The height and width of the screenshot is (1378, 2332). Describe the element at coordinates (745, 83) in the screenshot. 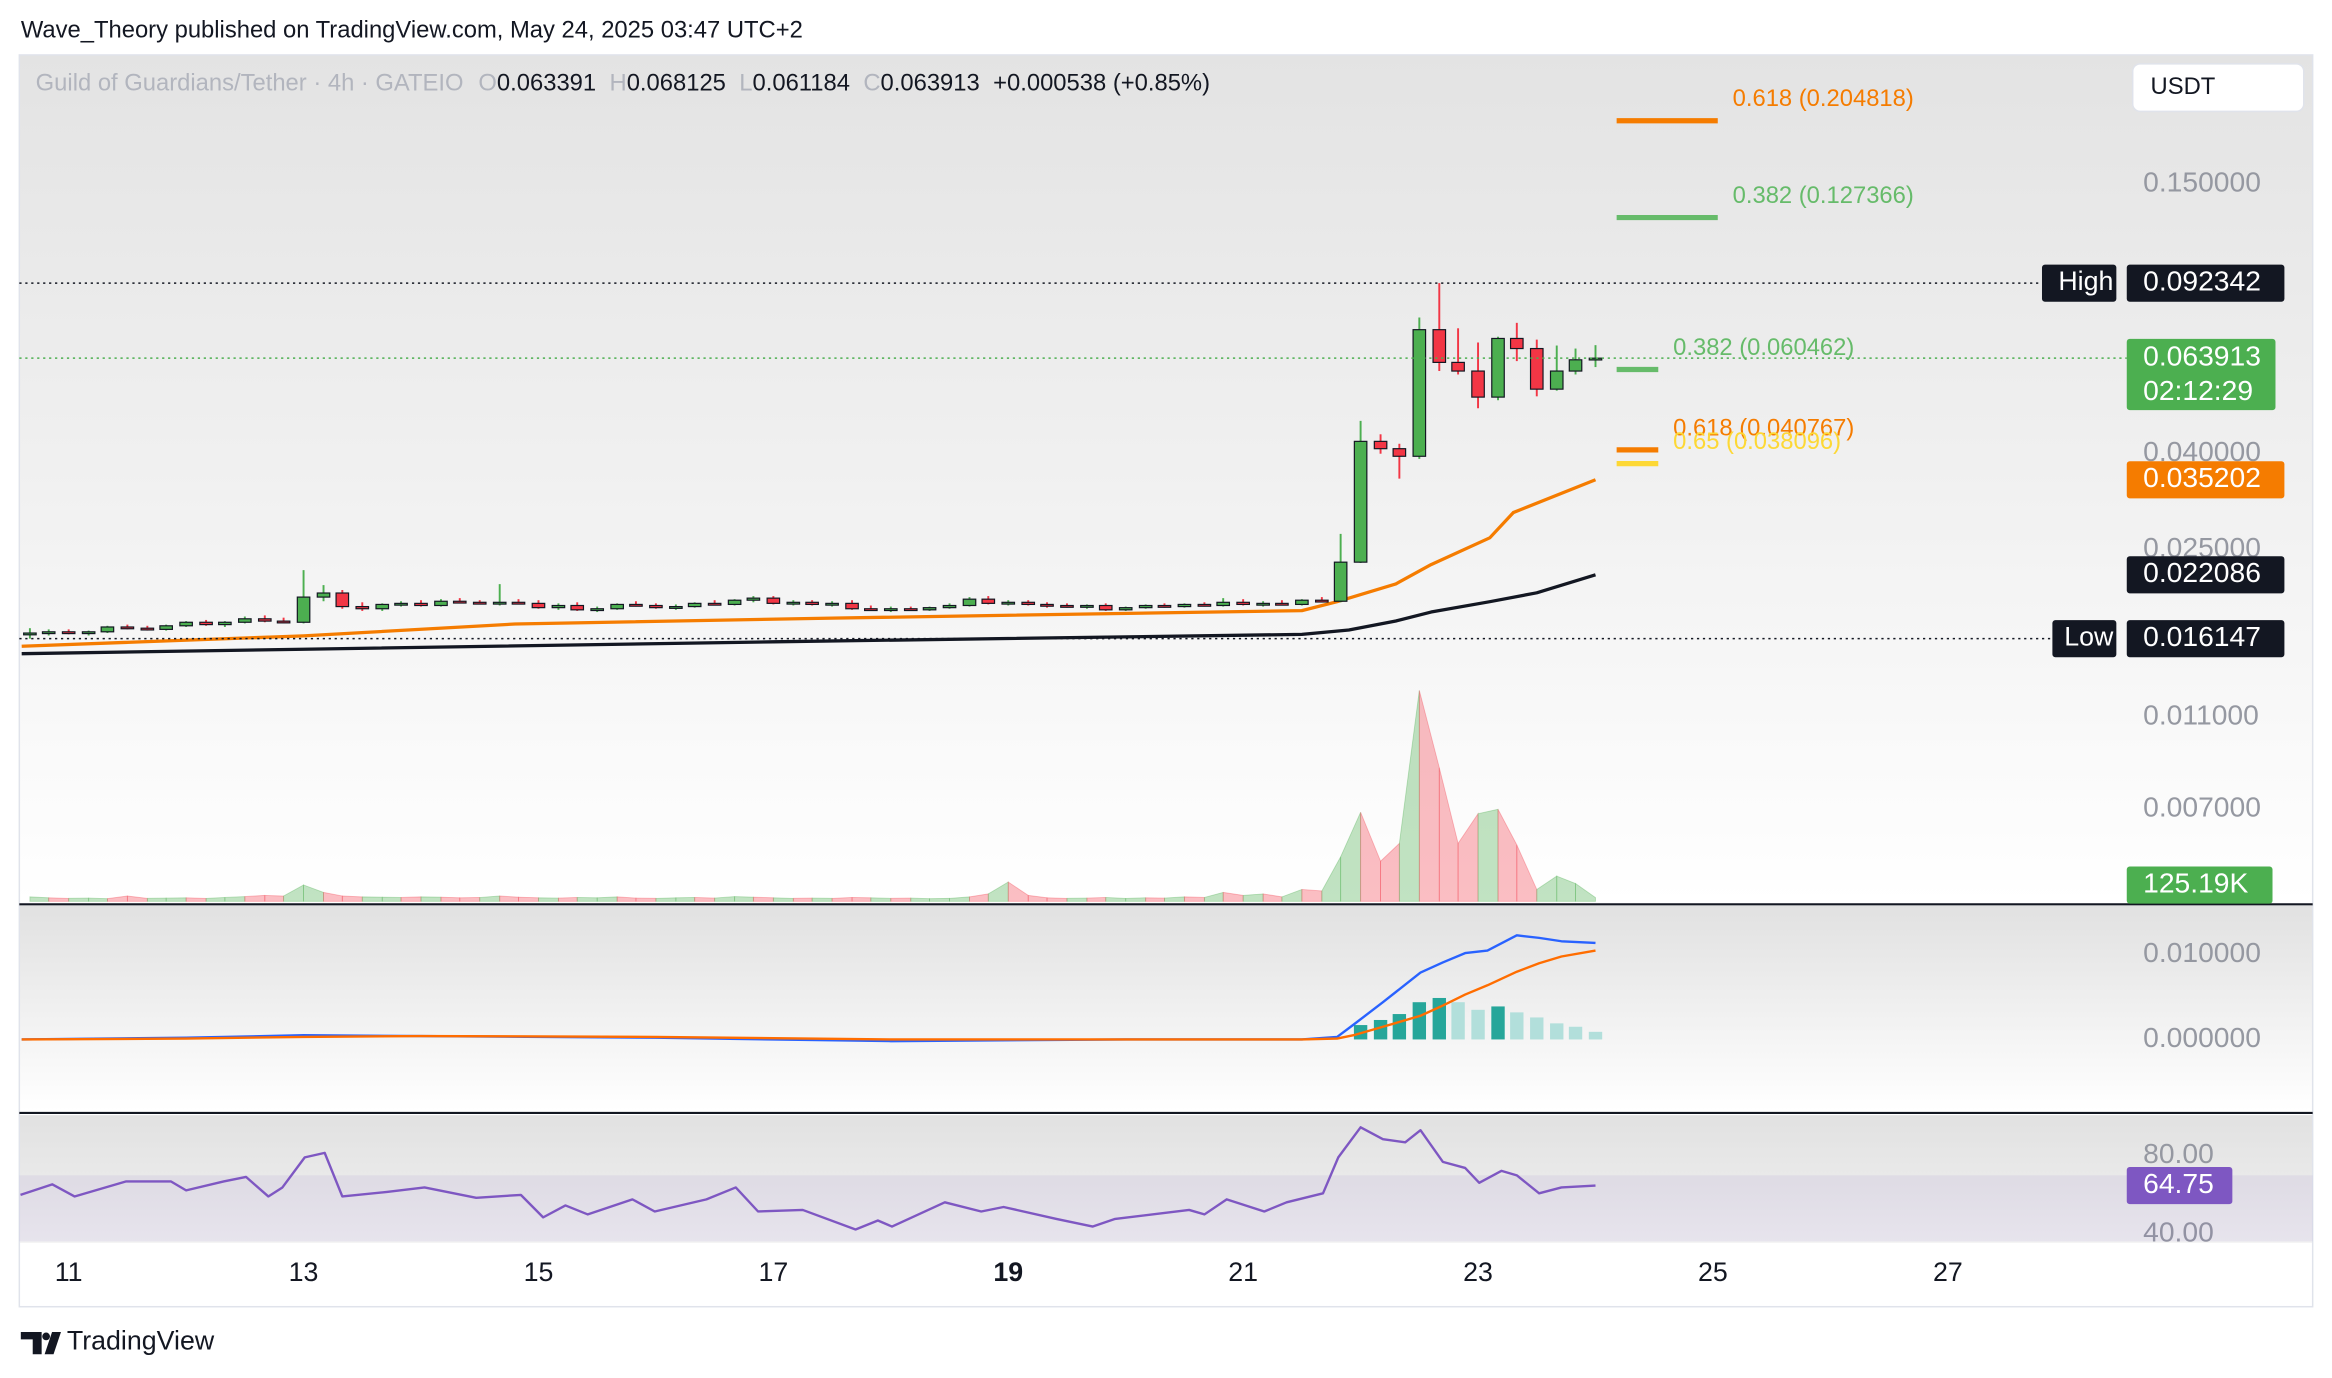

I see `ohlc-key: L` at that location.